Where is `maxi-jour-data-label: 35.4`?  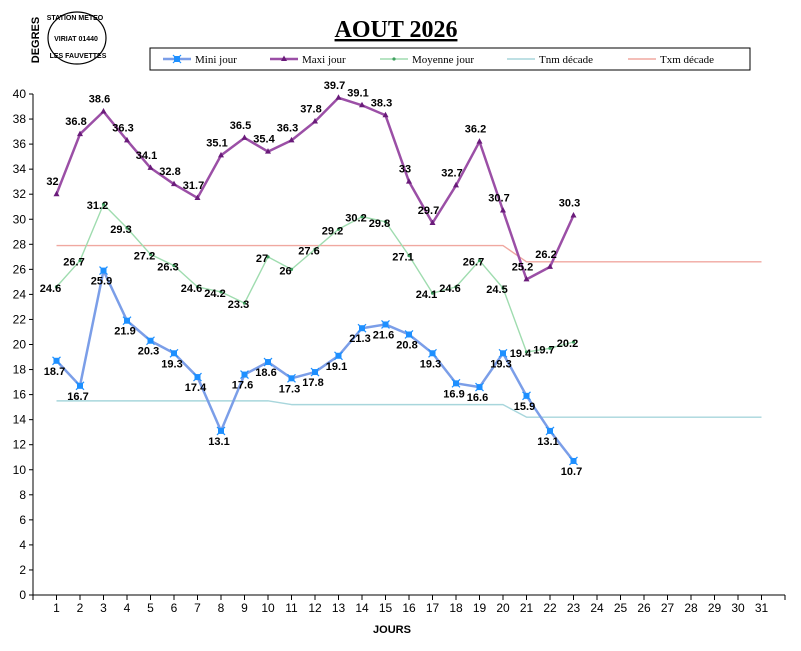 maxi-jour-data-label: 35.4 is located at coordinates (264, 140).